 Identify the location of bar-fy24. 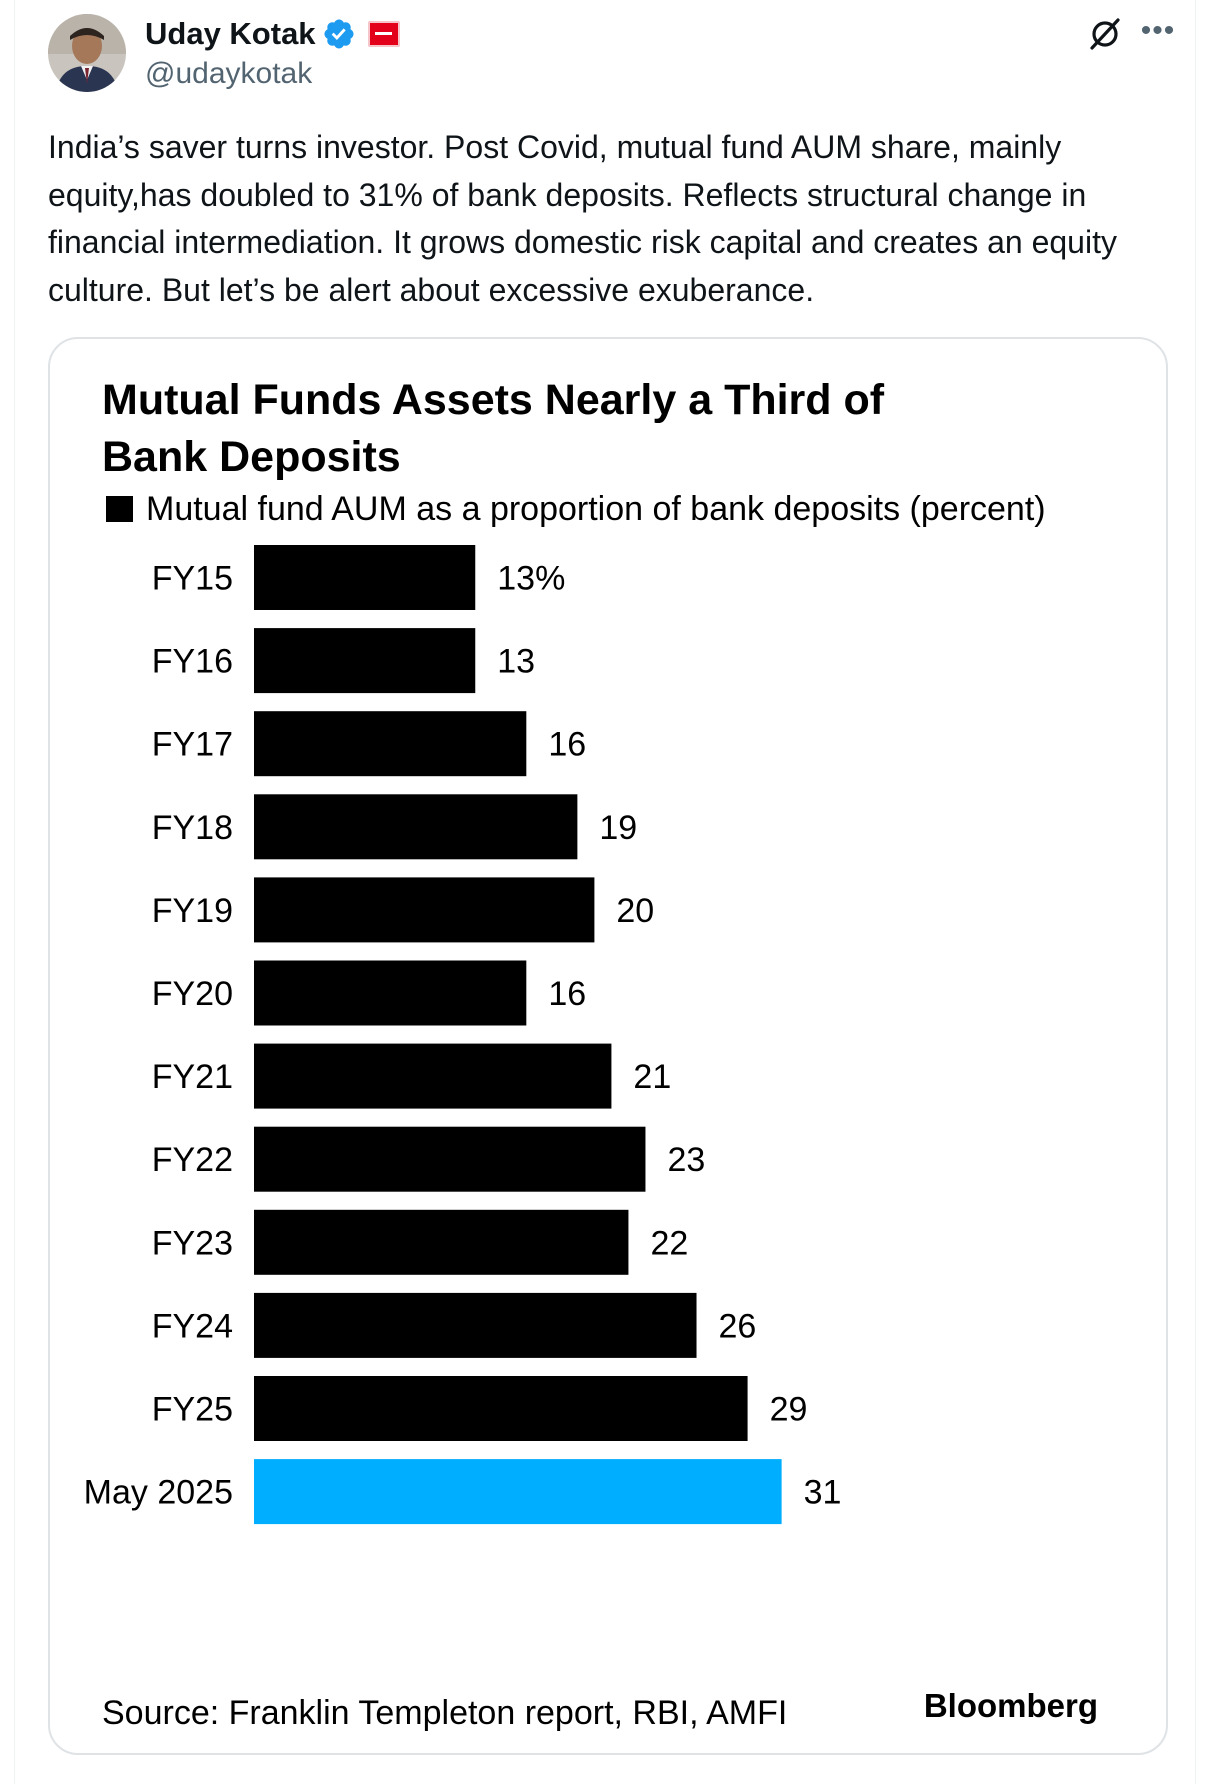
(475, 1325).